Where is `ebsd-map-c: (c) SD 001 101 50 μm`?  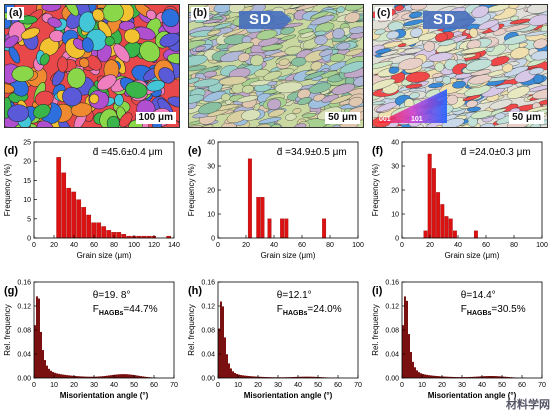
ebsd-map-c: (c) SD 001 101 50 μm is located at coordinates (460, 66).